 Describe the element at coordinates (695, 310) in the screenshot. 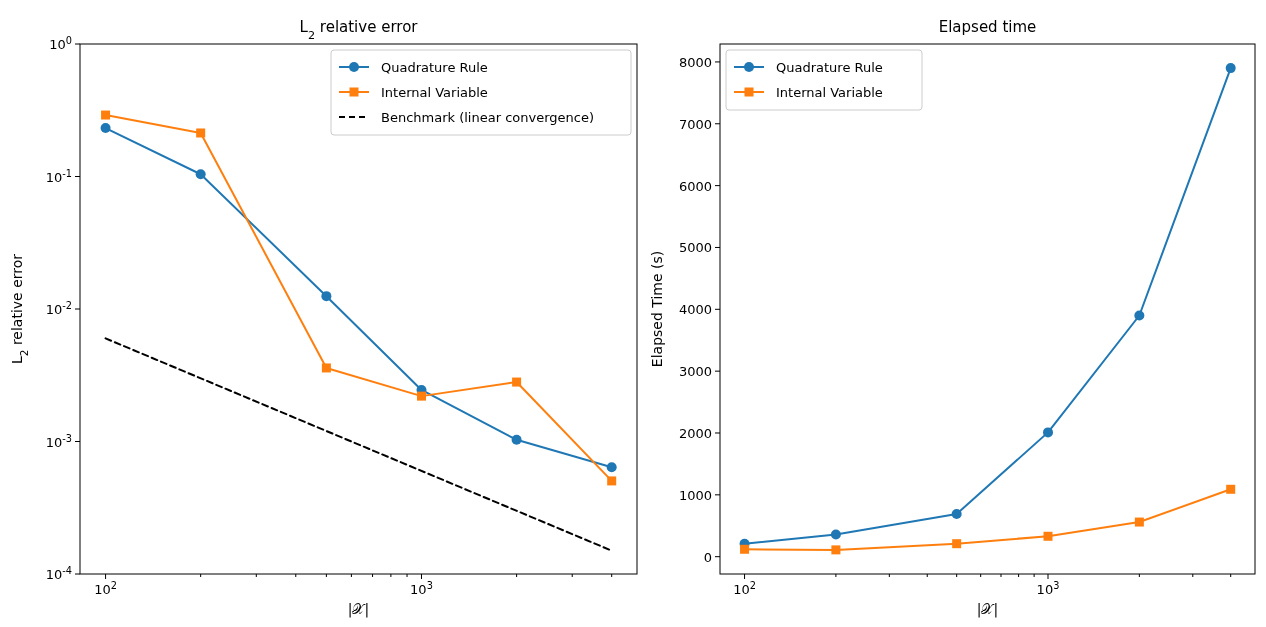

I see `y-tick-label: 4000` at that location.